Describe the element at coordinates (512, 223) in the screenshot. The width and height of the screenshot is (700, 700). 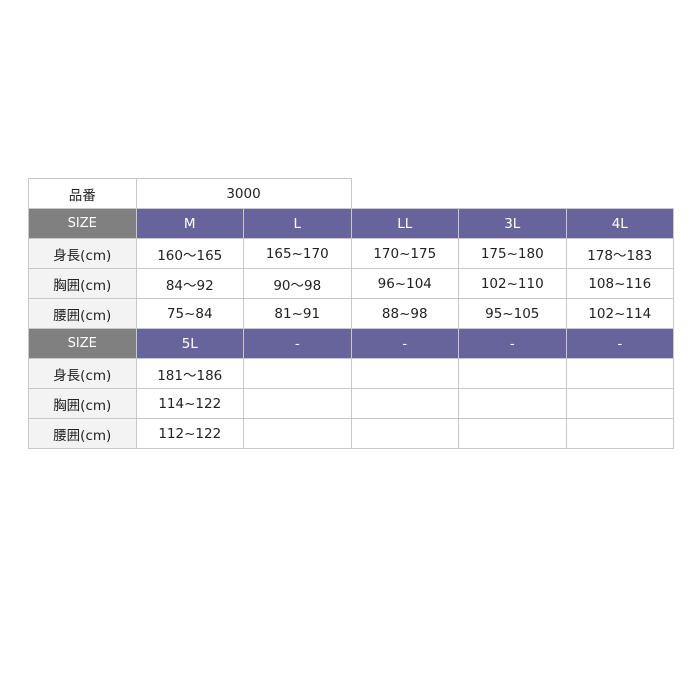
I see `size-header-cell: 3L` at that location.